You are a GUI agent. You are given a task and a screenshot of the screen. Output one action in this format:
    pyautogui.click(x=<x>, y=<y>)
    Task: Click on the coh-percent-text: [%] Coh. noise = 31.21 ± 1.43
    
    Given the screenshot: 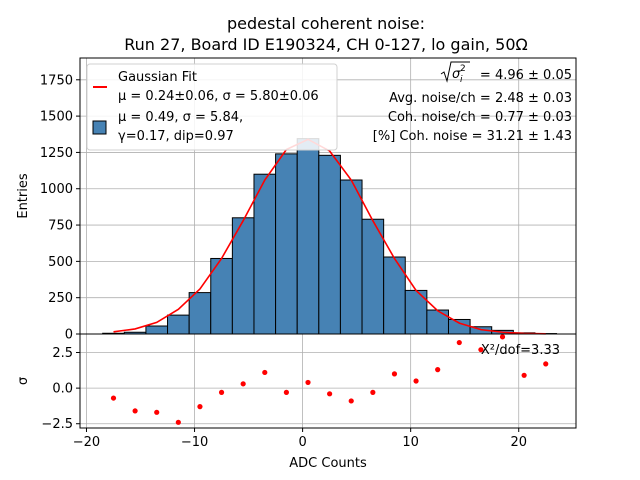 What is the action you would take?
    pyautogui.click(x=472, y=136)
    